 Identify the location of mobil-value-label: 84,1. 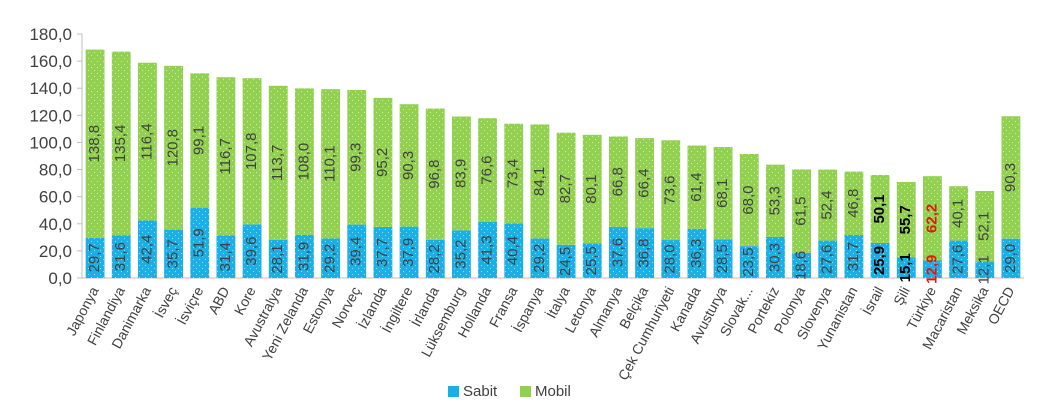
(539, 181).